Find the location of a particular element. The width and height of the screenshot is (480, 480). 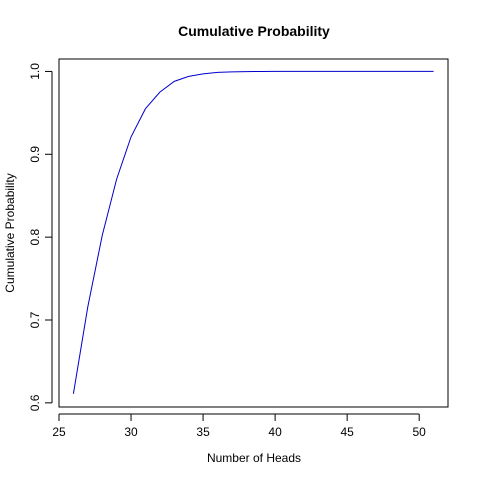

x-axis: 25 30 35 40 45 50 is located at coordinates (239, 426).